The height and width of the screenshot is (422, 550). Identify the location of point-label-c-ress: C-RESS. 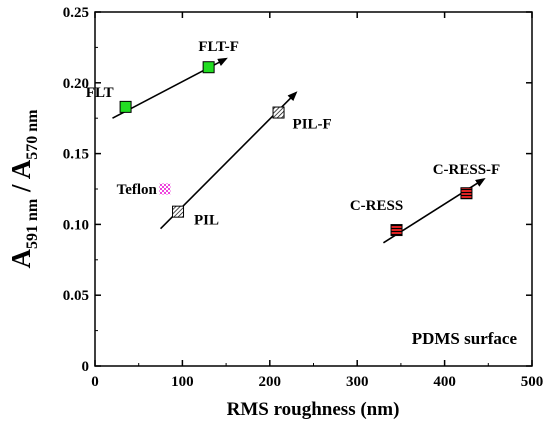
(376, 206).